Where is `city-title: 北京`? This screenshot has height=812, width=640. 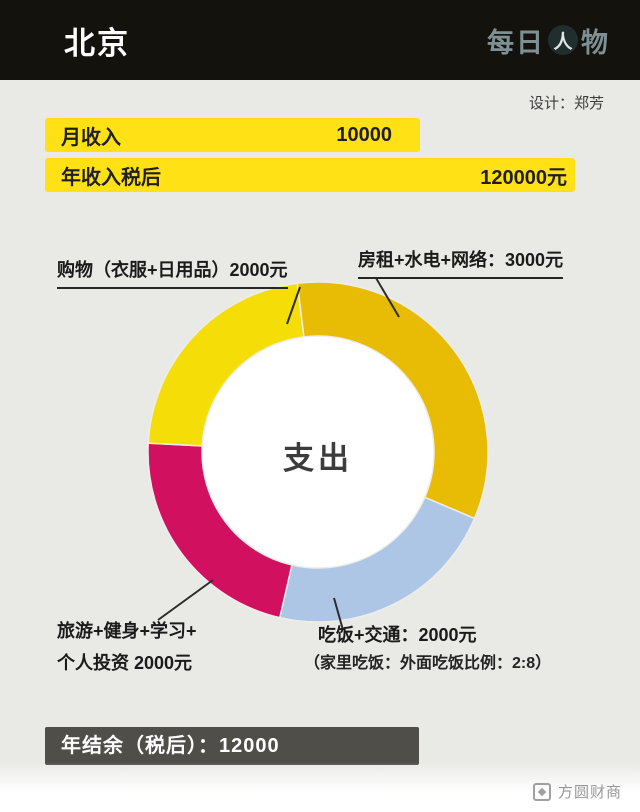 city-title: 北京 is located at coordinates (97, 43).